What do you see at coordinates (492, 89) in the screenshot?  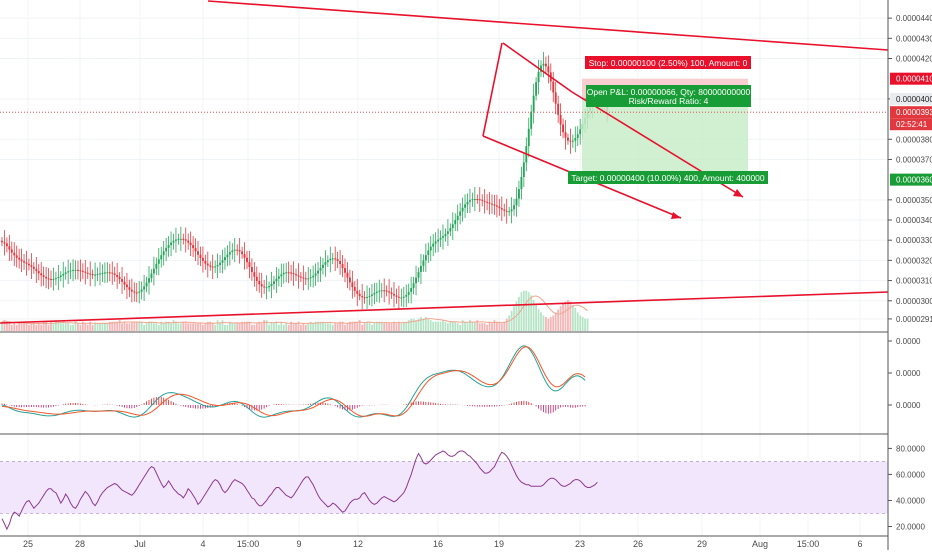 I see `channel-left-line` at bounding box center [492, 89].